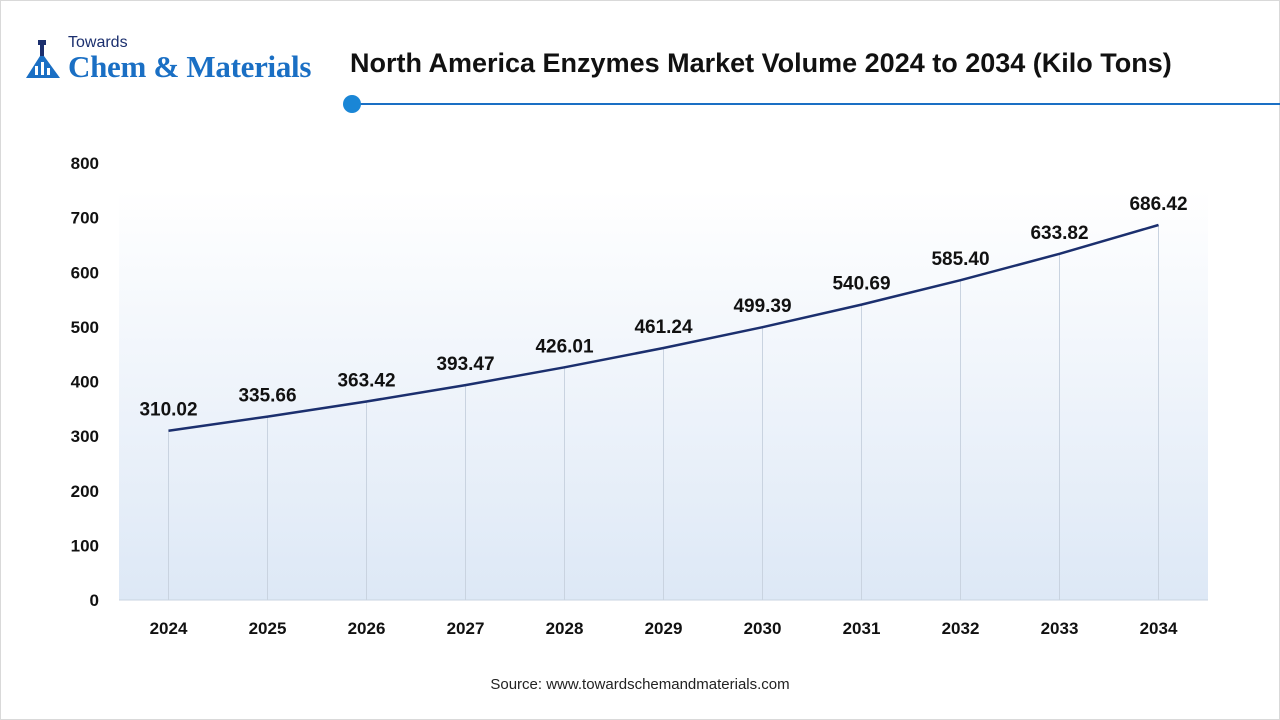  Describe the element at coordinates (168, 410) in the screenshot. I see `data-label: 310.02` at that location.